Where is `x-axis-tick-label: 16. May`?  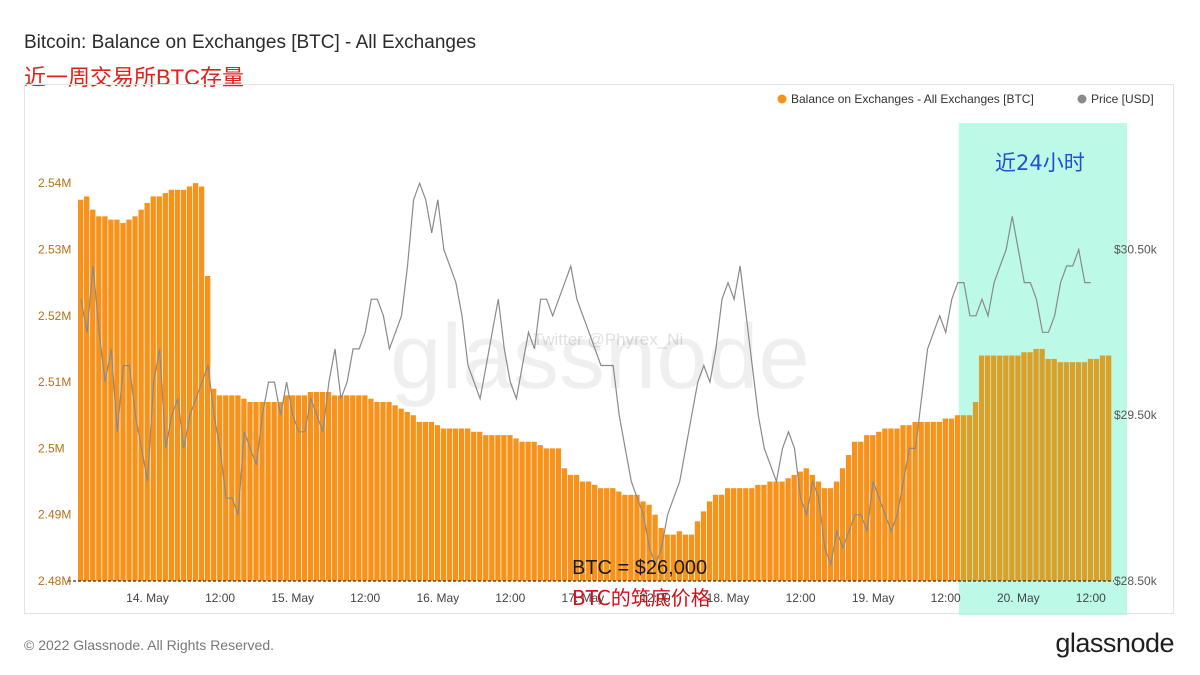
x-axis-tick-label: 16. May is located at coordinates (437, 598).